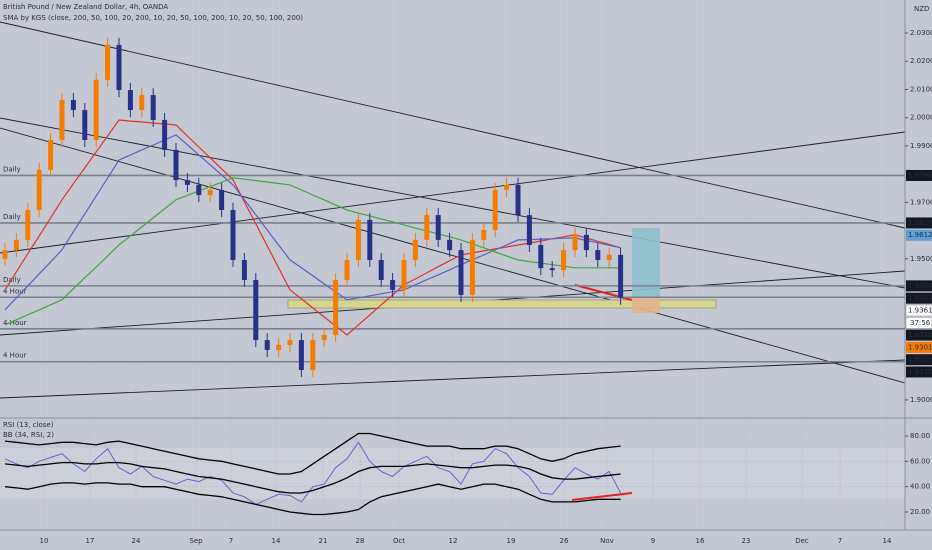 Image resolution: width=932 pixels, height=550 pixels. What do you see at coordinates (564, 541) in the screenshot?
I see `x-tick-label: 26` at bounding box center [564, 541].